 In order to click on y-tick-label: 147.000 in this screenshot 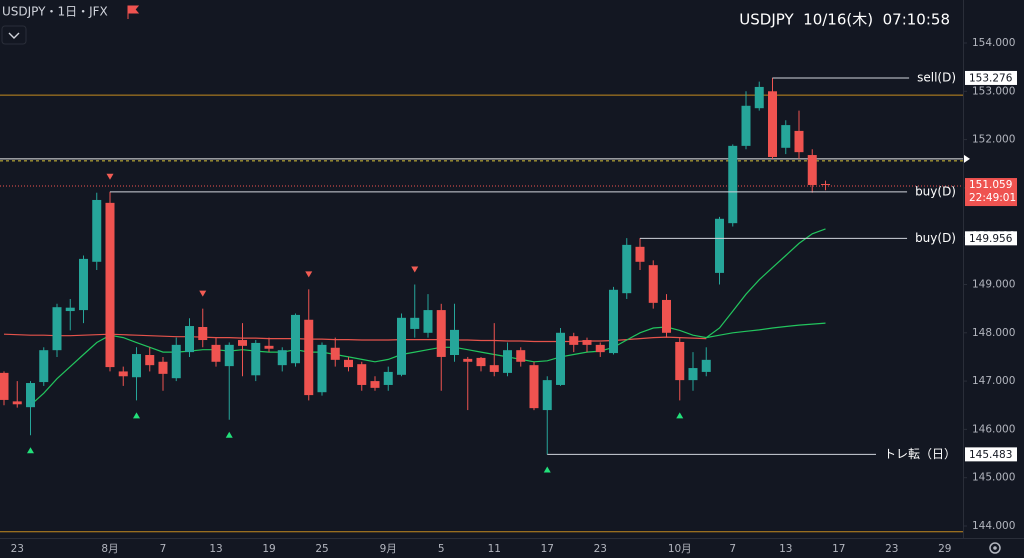, I will do `click(993, 381)`.